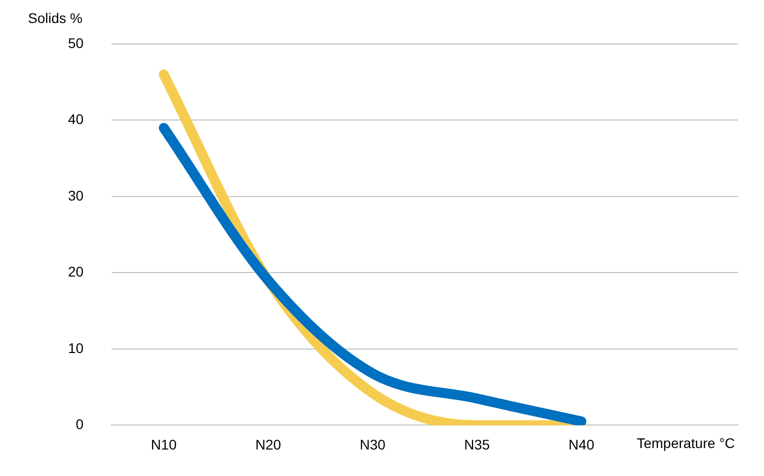 Image resolution: width=764 pixels, height=476 pixels. Describe the element at coordinates (268, 444) in the screenshot. I see `x-tick-label: N20` at that location.